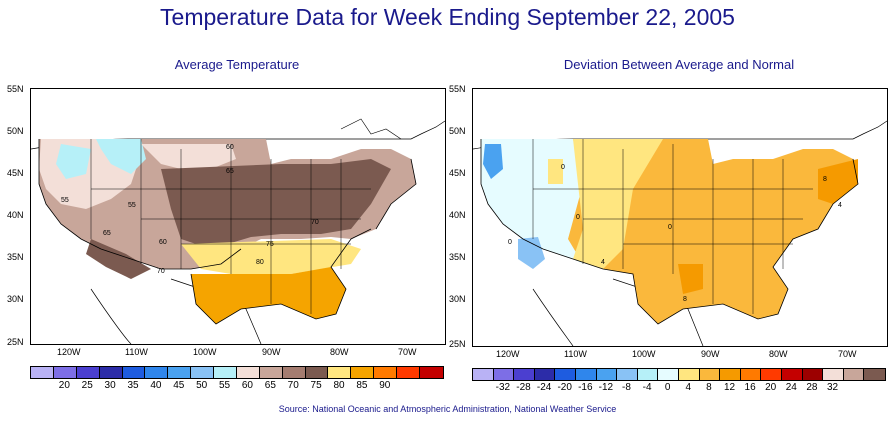 The image size is (895, 423). I want to click on average-temperature-legend-labels: 20 25 30 35 40 45 50 55 60 65 70 75 80 85 90, so click(236, 387).